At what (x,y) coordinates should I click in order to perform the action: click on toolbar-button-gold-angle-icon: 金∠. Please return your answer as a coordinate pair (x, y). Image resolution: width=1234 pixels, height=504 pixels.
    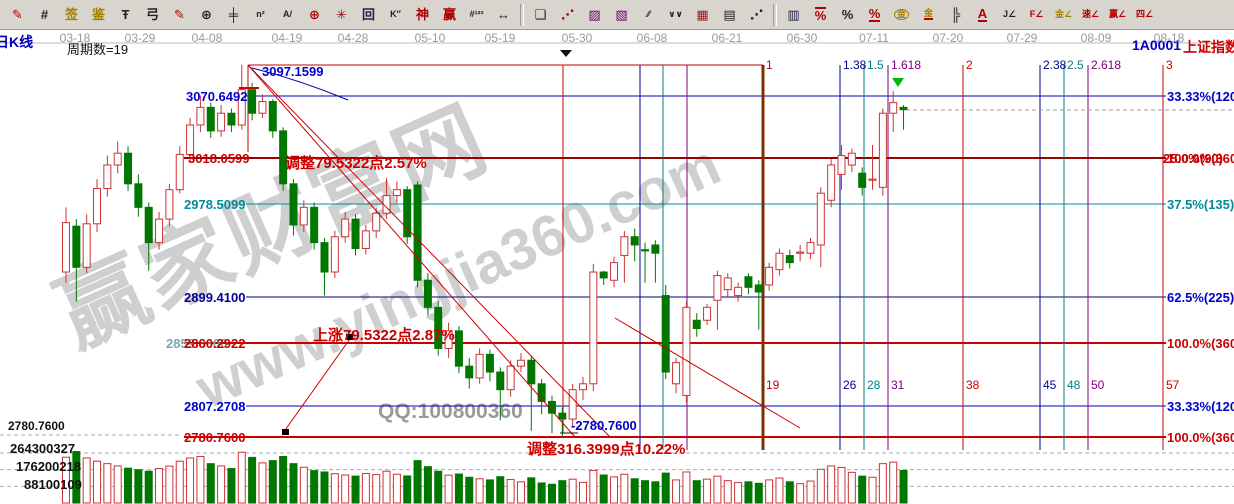
    Looking at the image, I should click on (1063, 14).